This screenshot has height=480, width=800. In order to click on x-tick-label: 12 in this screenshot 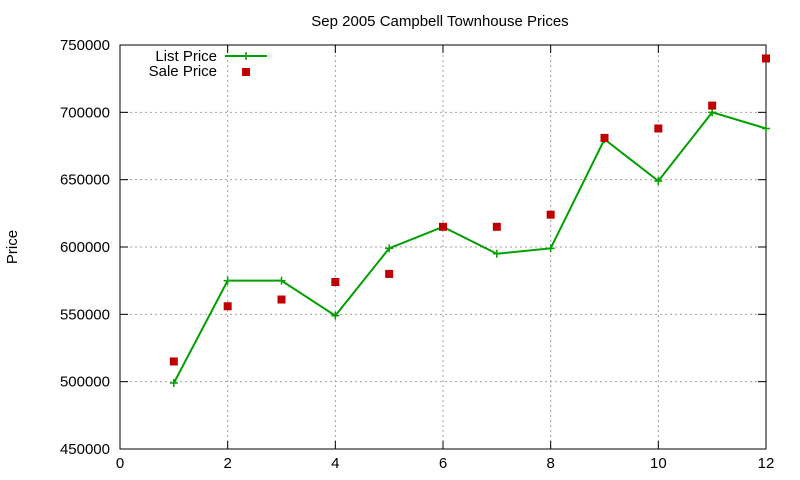, I will do `click(766, 463)`.